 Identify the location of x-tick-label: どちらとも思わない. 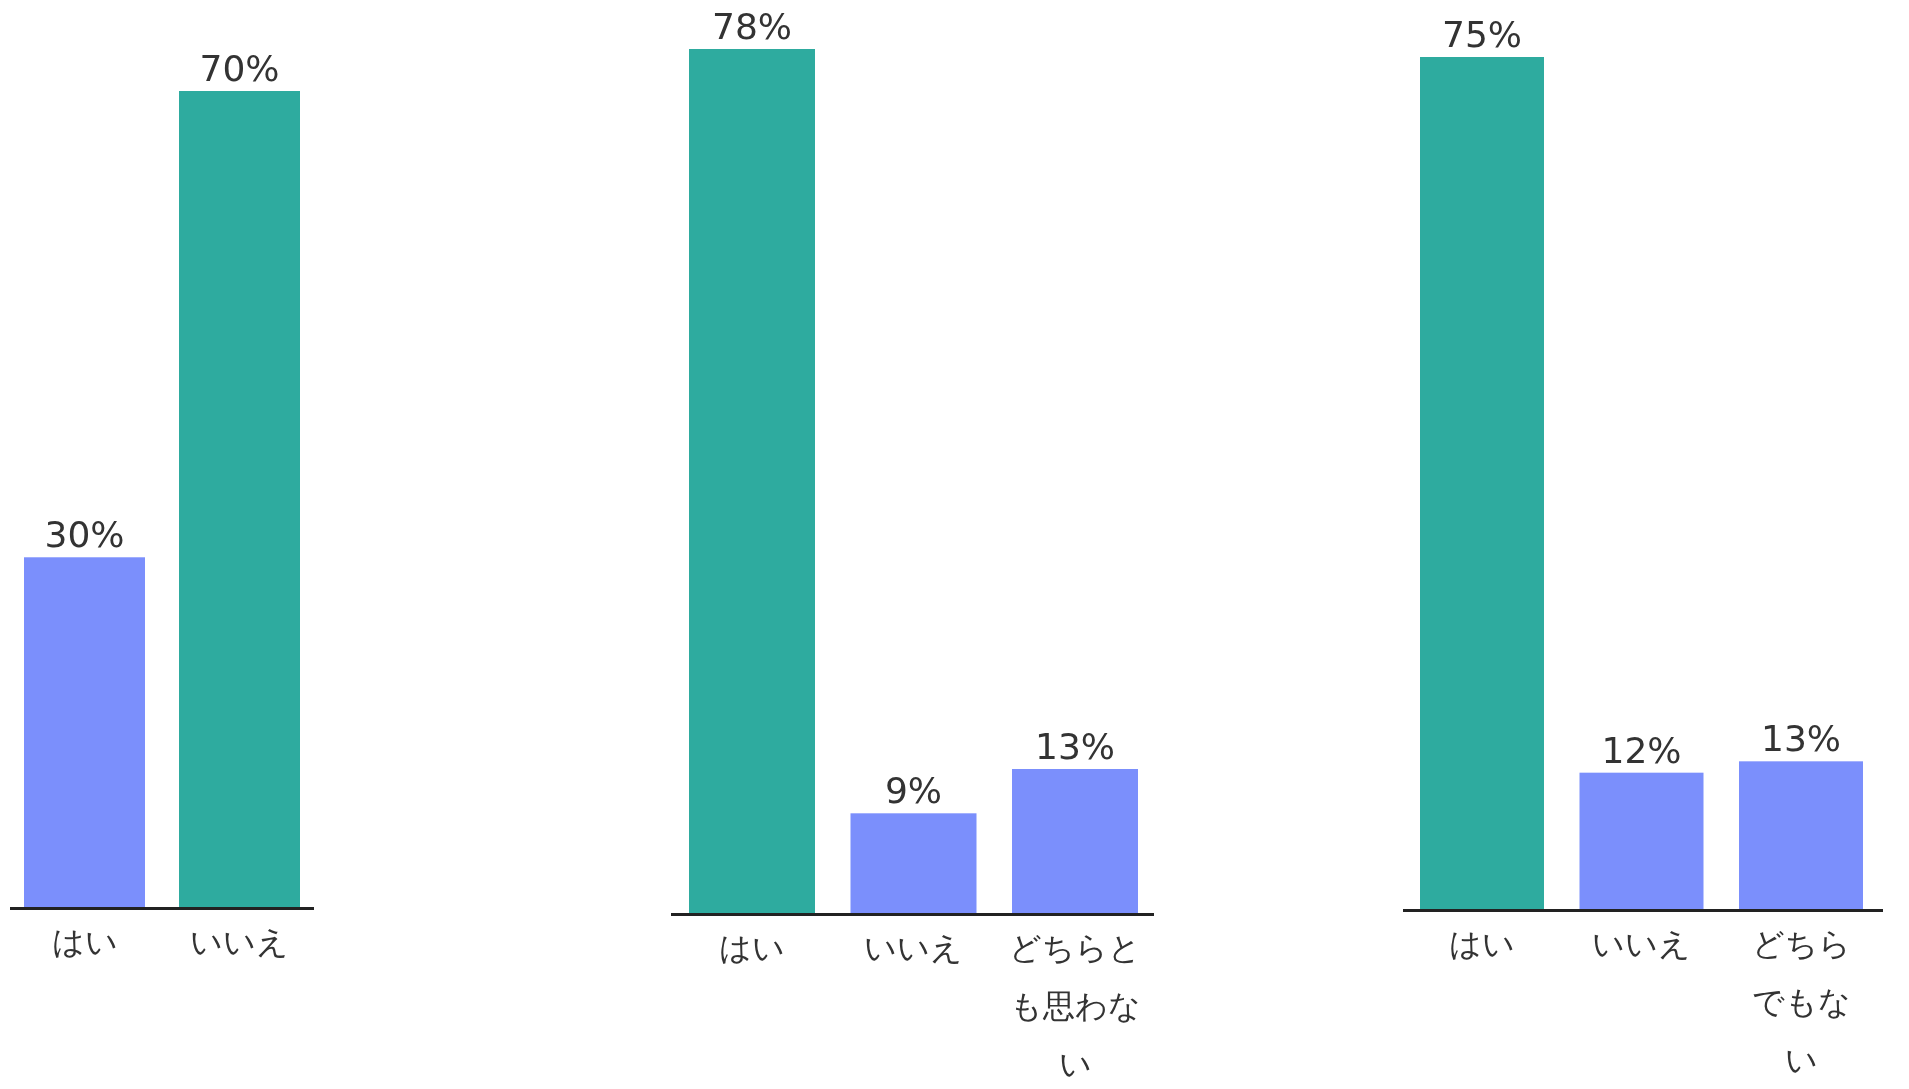
(1075, 1006).